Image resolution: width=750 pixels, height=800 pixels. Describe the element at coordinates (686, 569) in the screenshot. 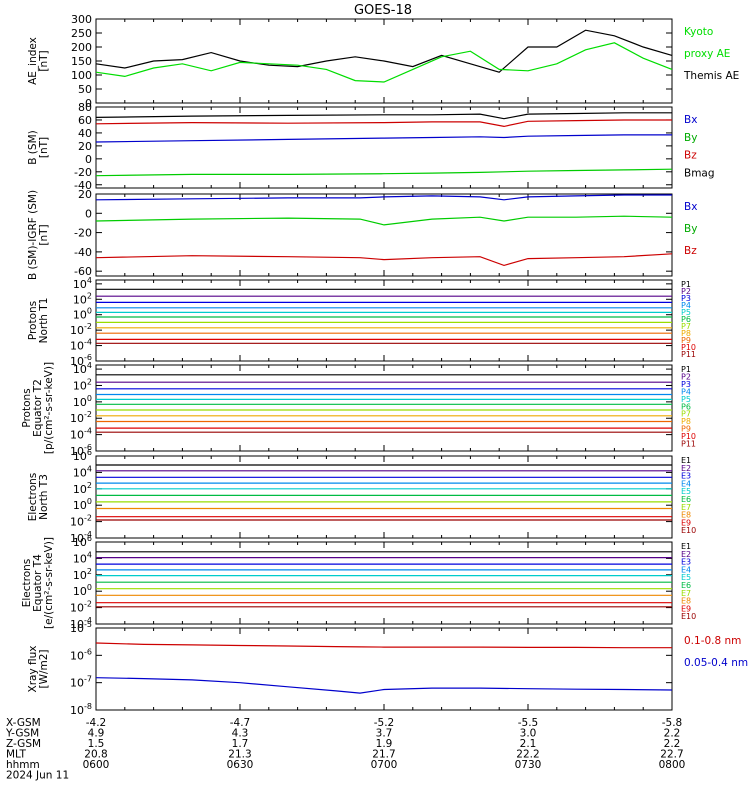

I see `legend-entry: E4` at that location.